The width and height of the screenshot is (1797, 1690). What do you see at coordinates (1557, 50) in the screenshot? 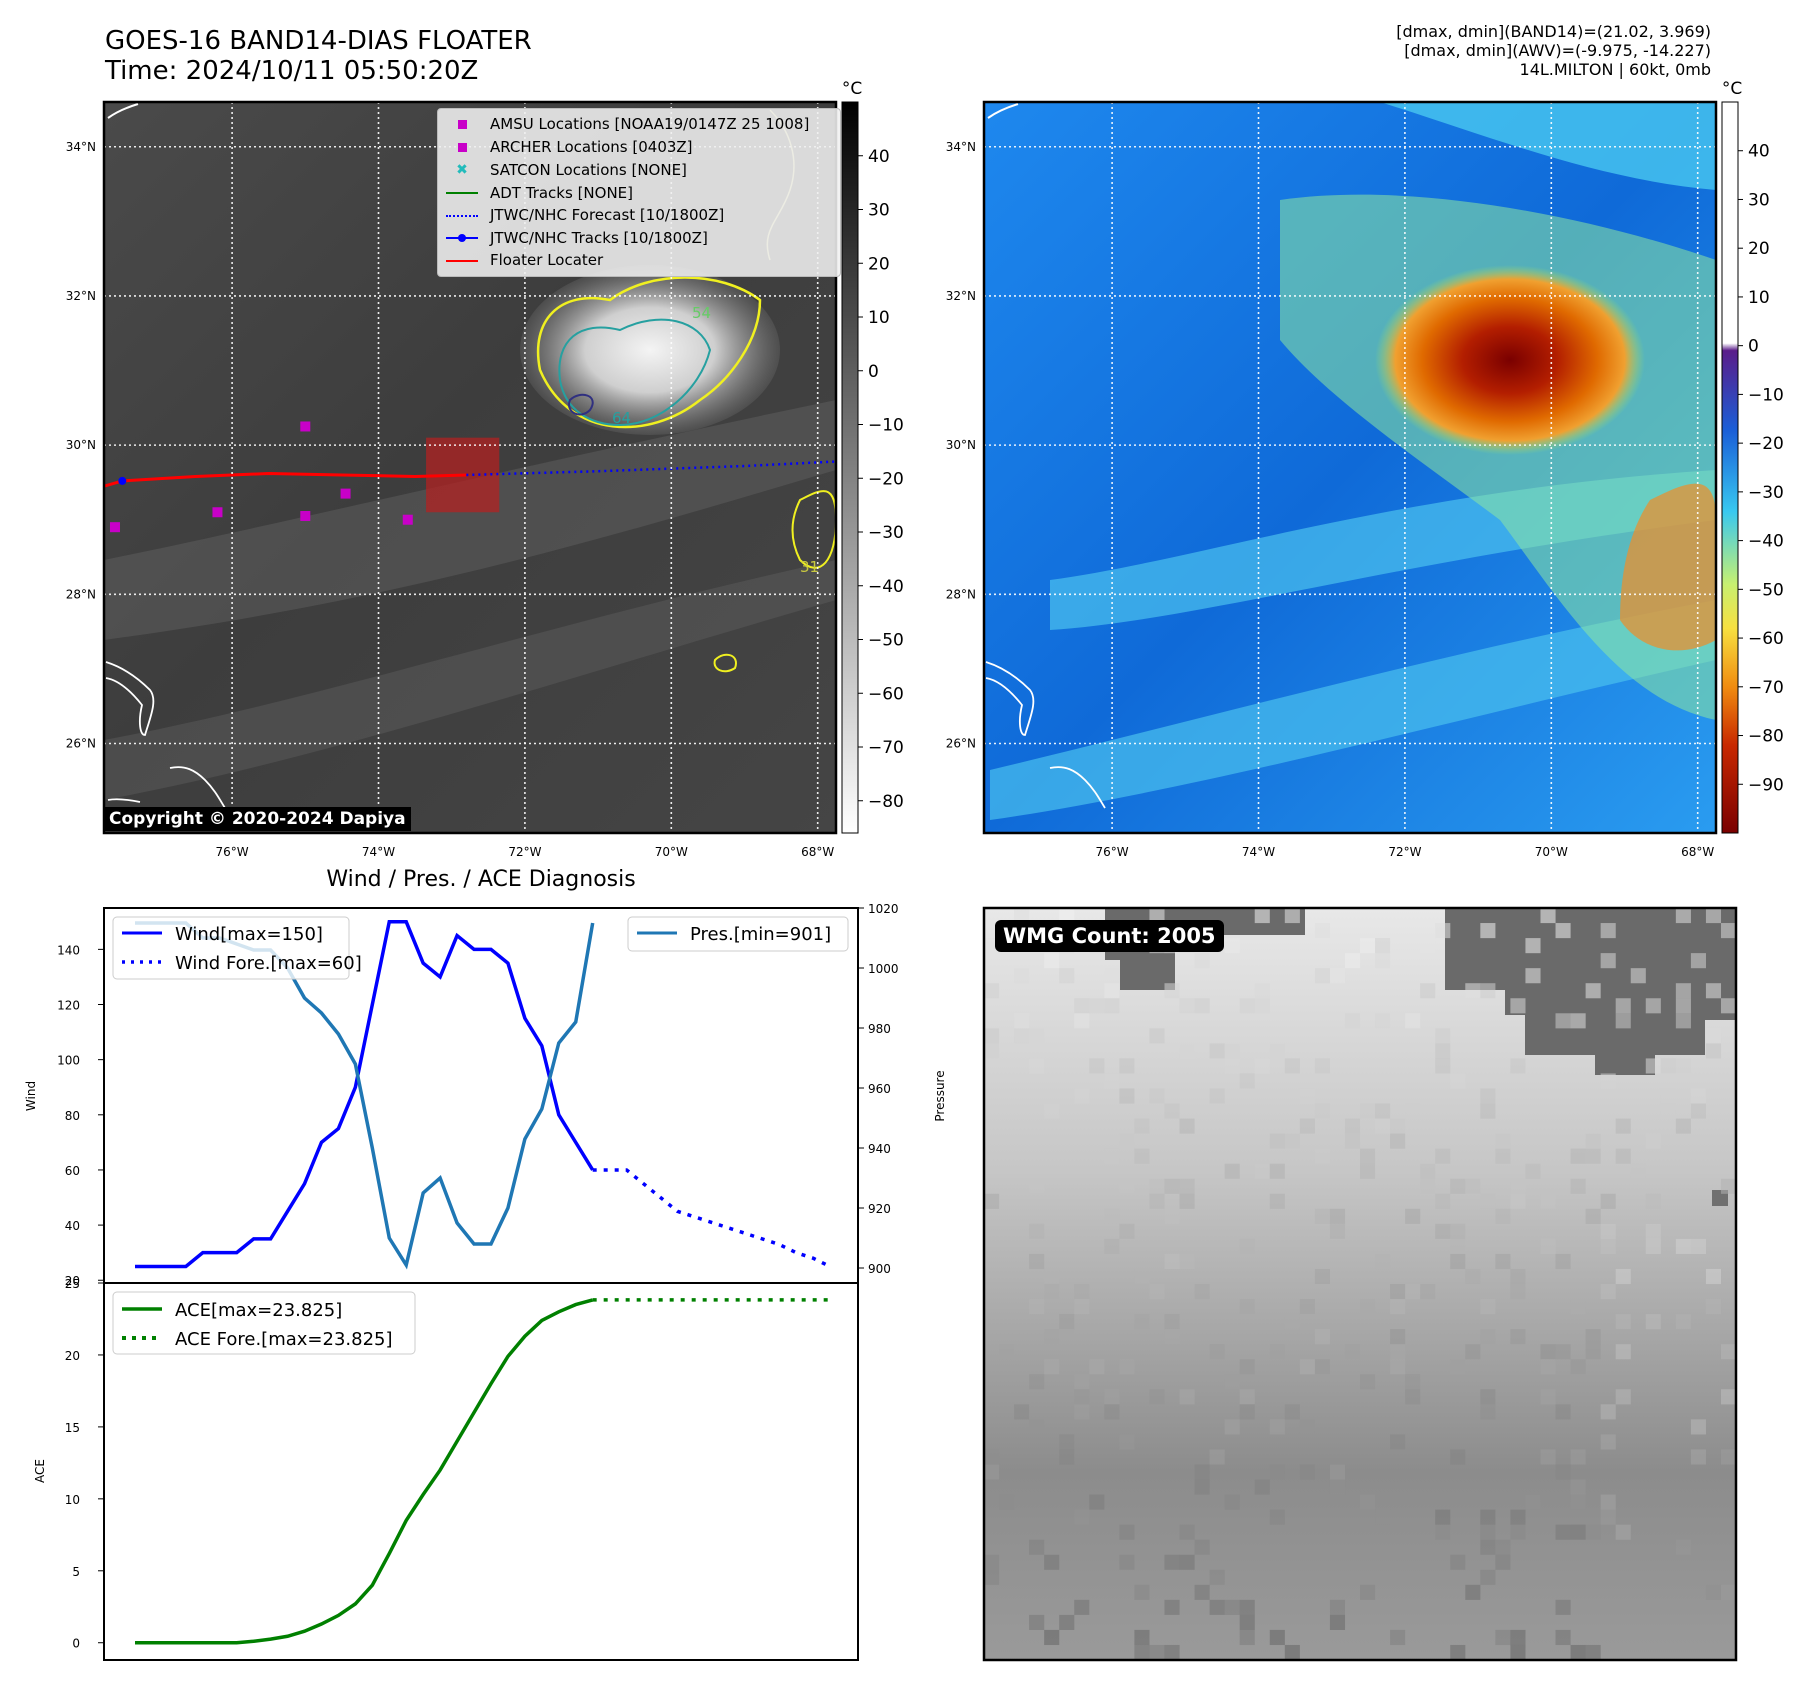
I see `dmax-awv-info: [dmax, dmin](AWV)=(-9.975, -14.227)` at bounding box center [1557, 50].